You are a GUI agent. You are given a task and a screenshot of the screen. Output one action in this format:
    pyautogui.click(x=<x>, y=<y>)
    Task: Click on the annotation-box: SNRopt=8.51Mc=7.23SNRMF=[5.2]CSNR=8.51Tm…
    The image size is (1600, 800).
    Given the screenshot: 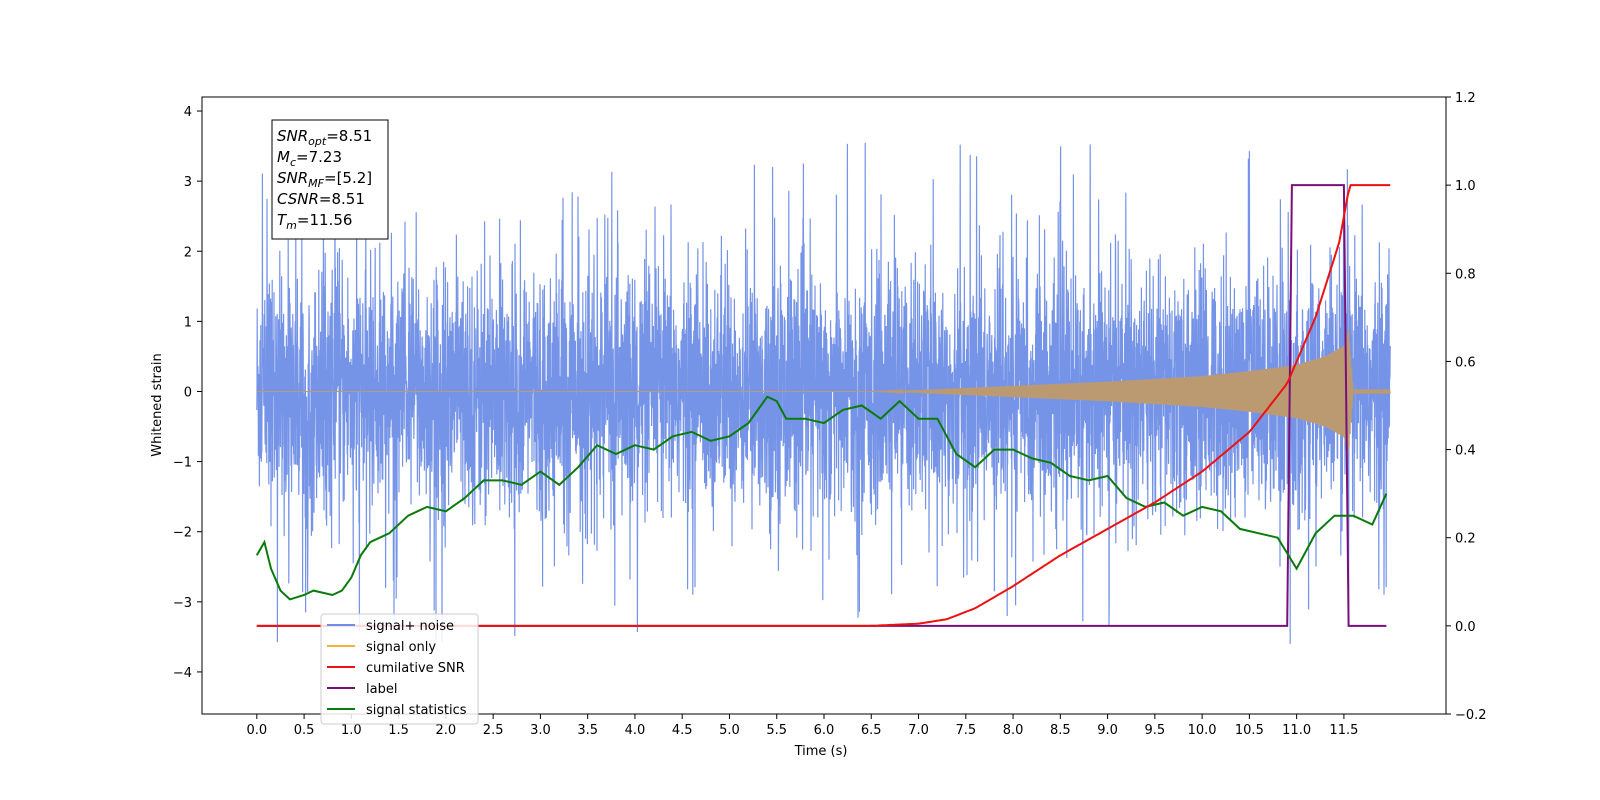 What is the action you would take?
    pyautogui.click(x=330, y=179)
    